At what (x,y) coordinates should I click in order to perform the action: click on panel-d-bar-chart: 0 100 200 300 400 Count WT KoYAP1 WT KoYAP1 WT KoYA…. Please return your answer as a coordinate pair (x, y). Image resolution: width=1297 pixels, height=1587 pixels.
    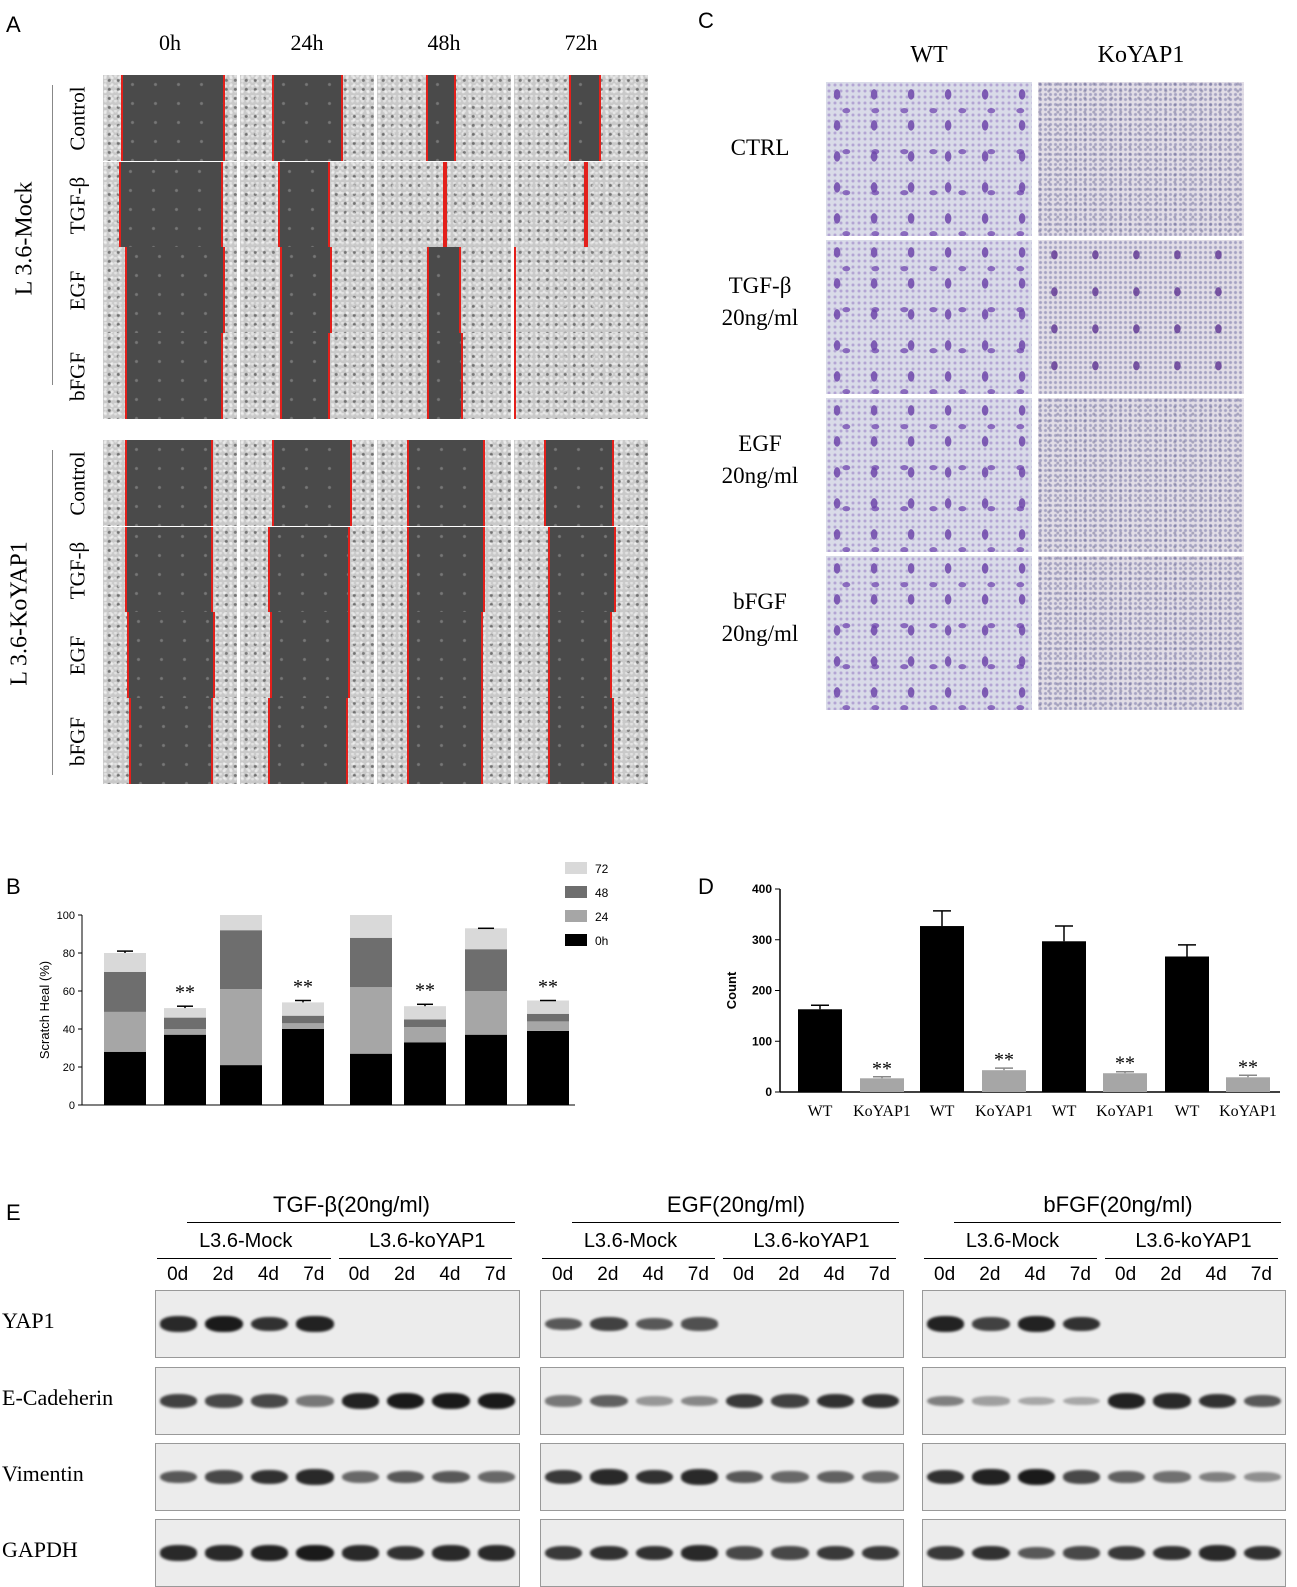
    Looking at the image, I should click on (1002, 1001).